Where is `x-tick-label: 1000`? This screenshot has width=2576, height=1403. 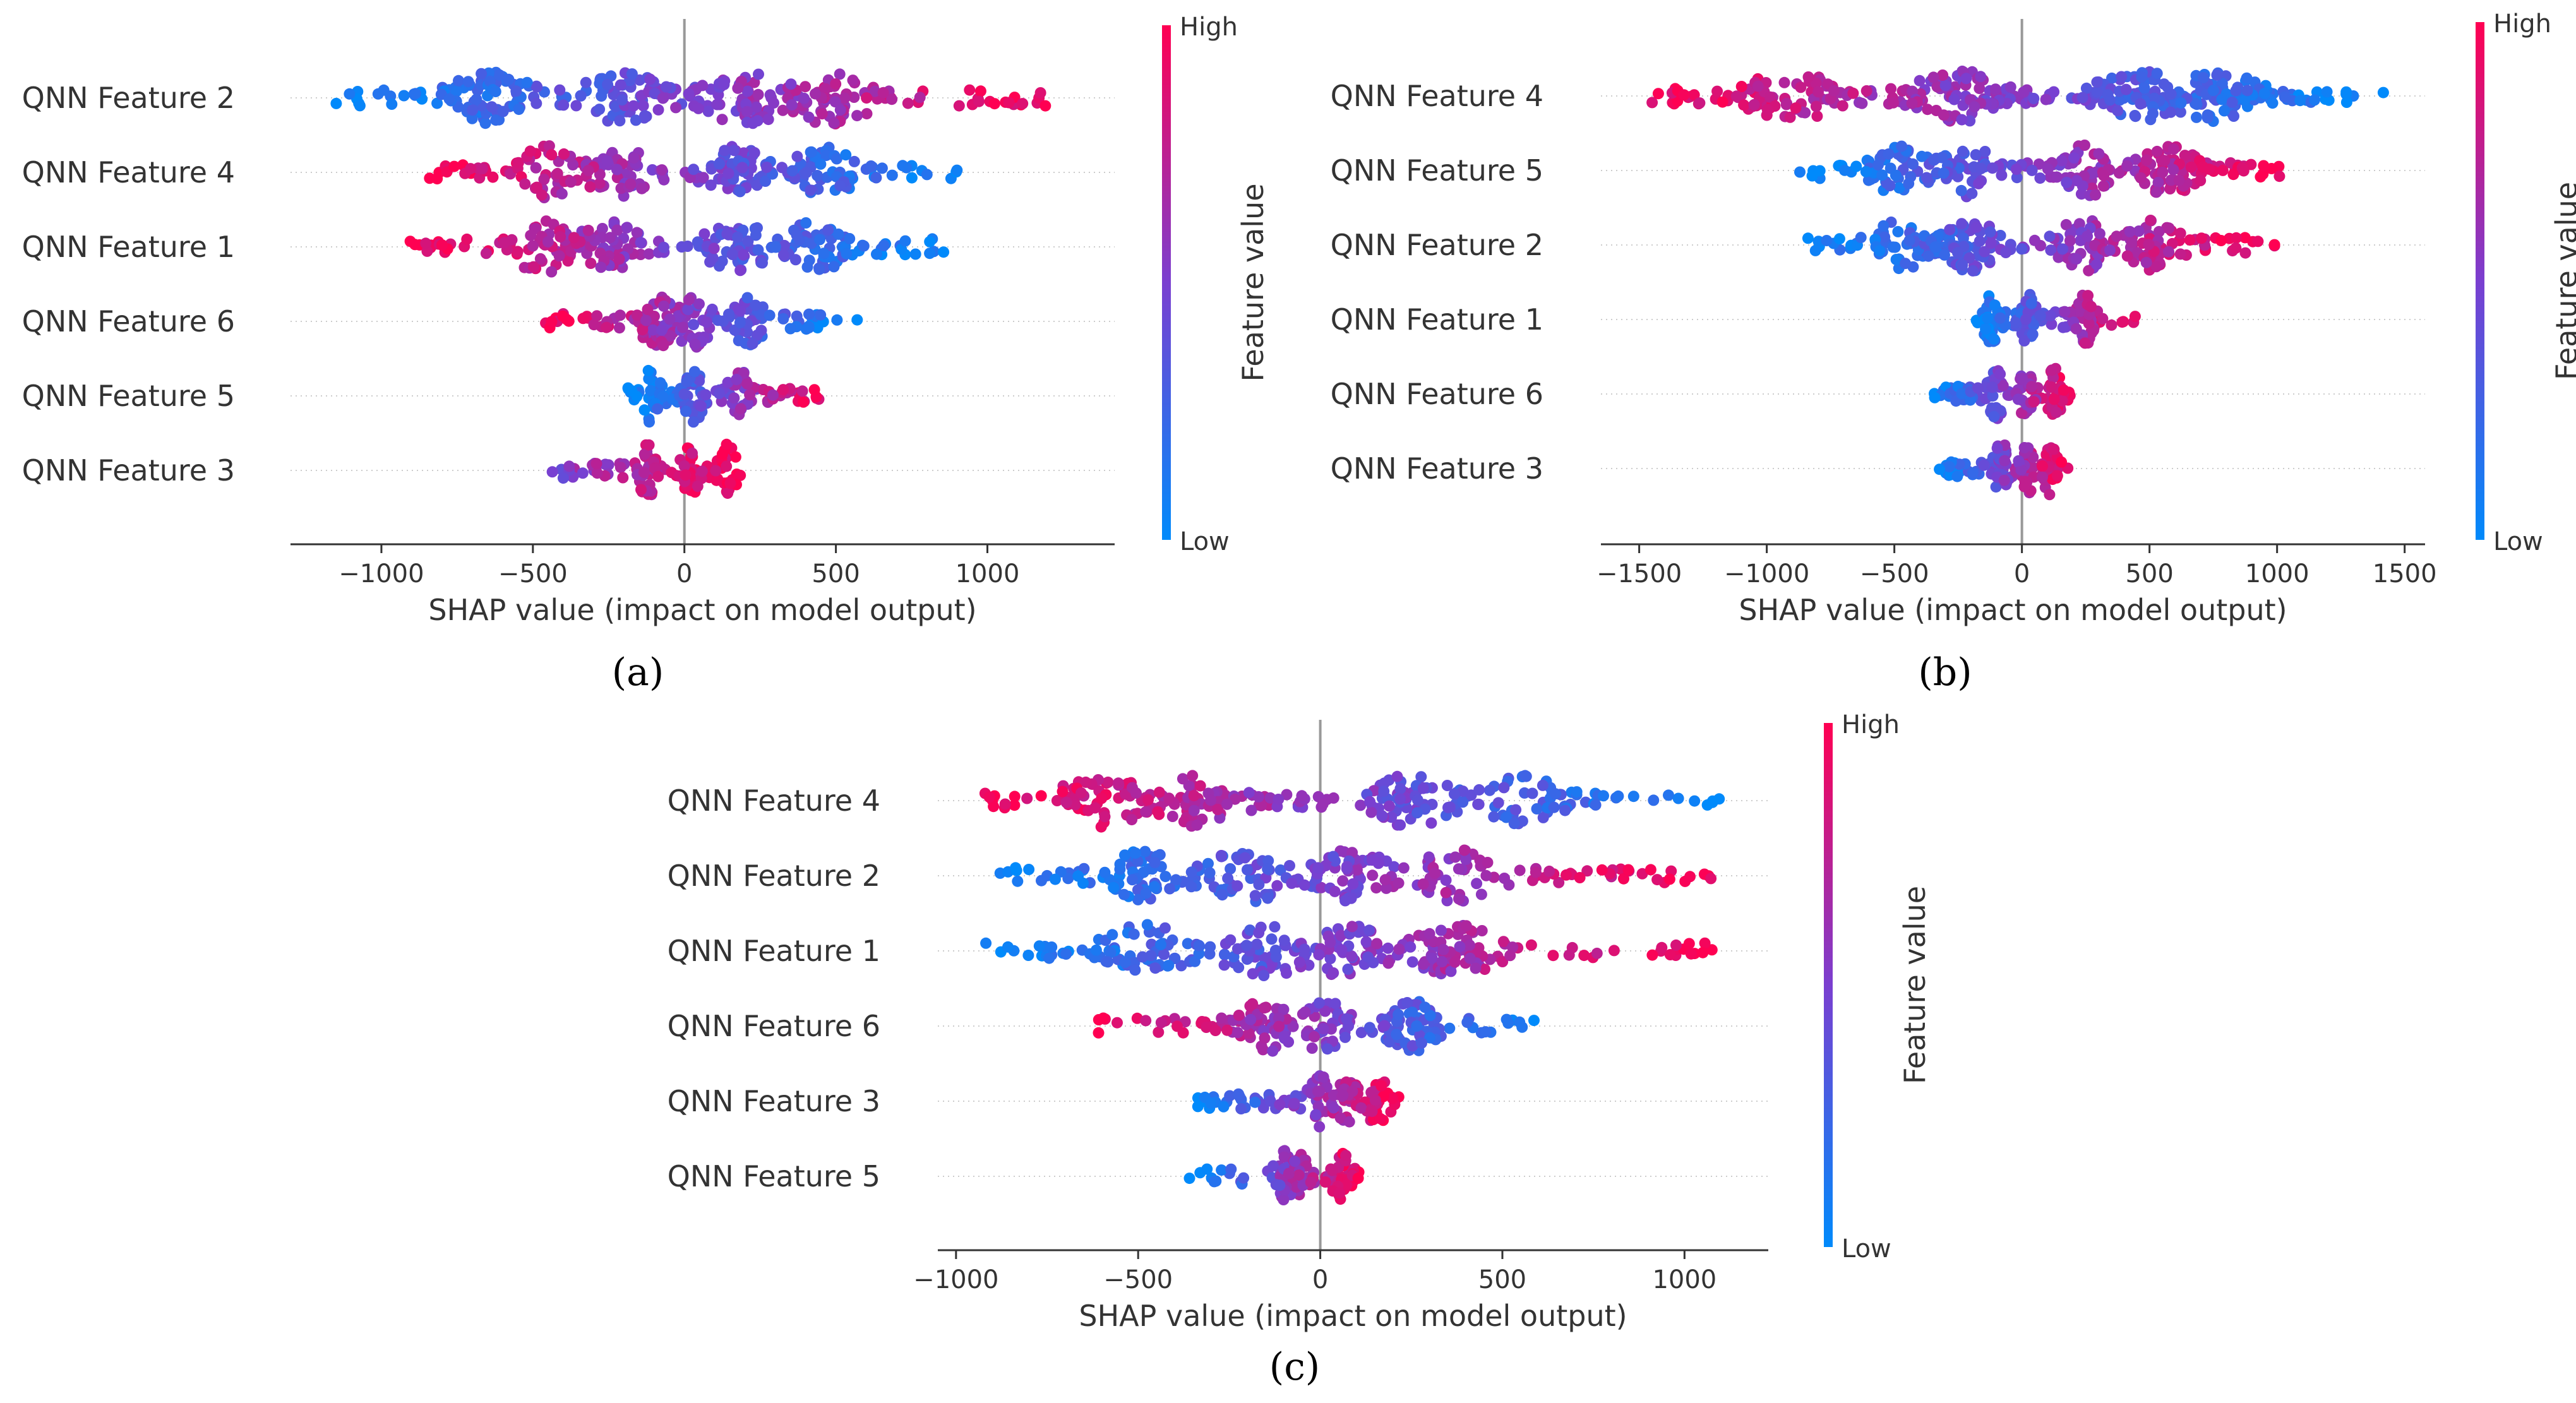 x-tick-label: 1000 is located at coordinates (988, 573).